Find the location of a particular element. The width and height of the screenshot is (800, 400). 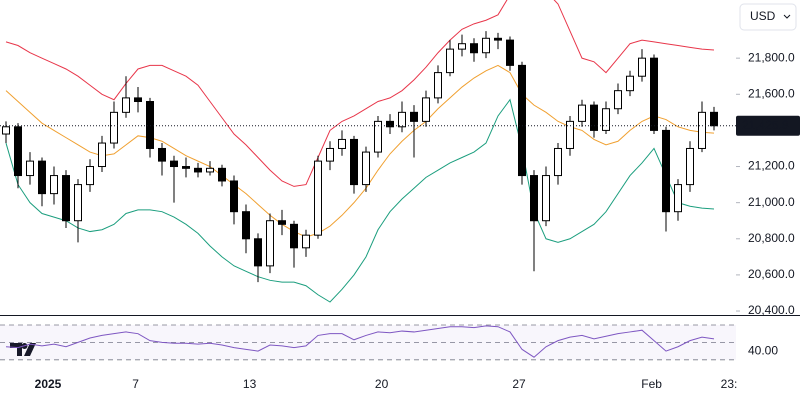

rsi-zone is located at coordinates (368, 342).